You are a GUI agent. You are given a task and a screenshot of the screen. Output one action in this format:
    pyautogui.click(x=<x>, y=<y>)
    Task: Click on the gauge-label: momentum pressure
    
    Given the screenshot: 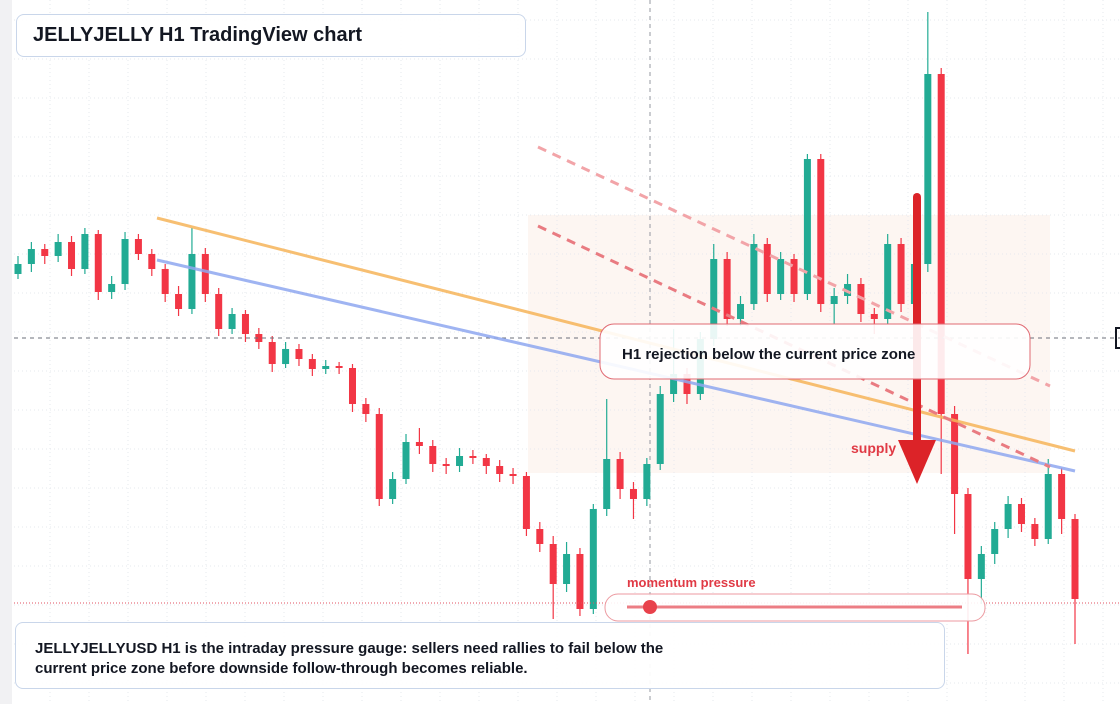 What is the action you would take?
    pyautogui.click(x=691, y=582)
    